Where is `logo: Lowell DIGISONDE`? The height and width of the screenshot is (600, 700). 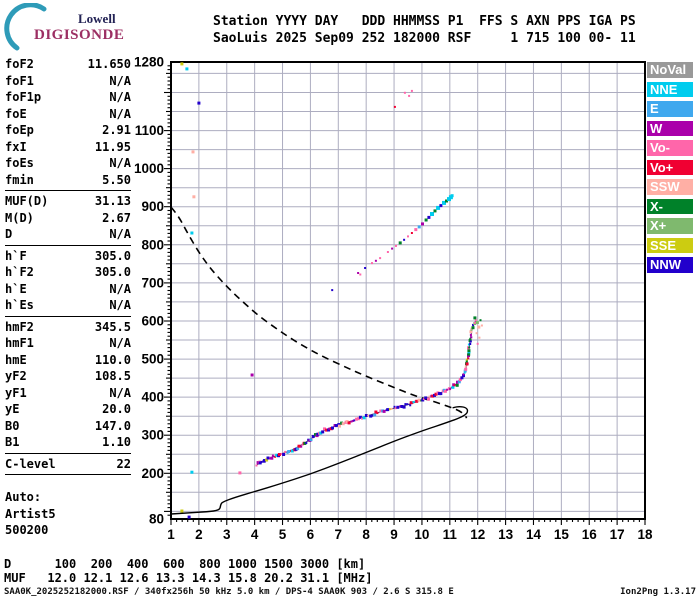
logo: Lowell DIGISONDE is located at coordinates (70, 26).